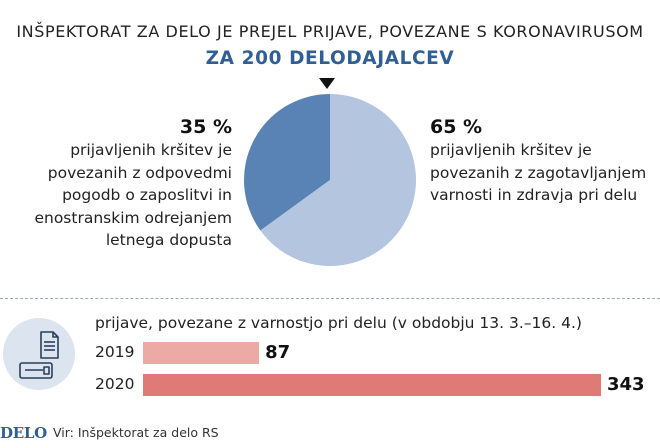 Image resolution: width=660 pixels, height=448 pixels. What do you see at coordinates (115, 384) in the screenshot?
I see `bar-category-2020: 2020` at bounding box center [115, 384].